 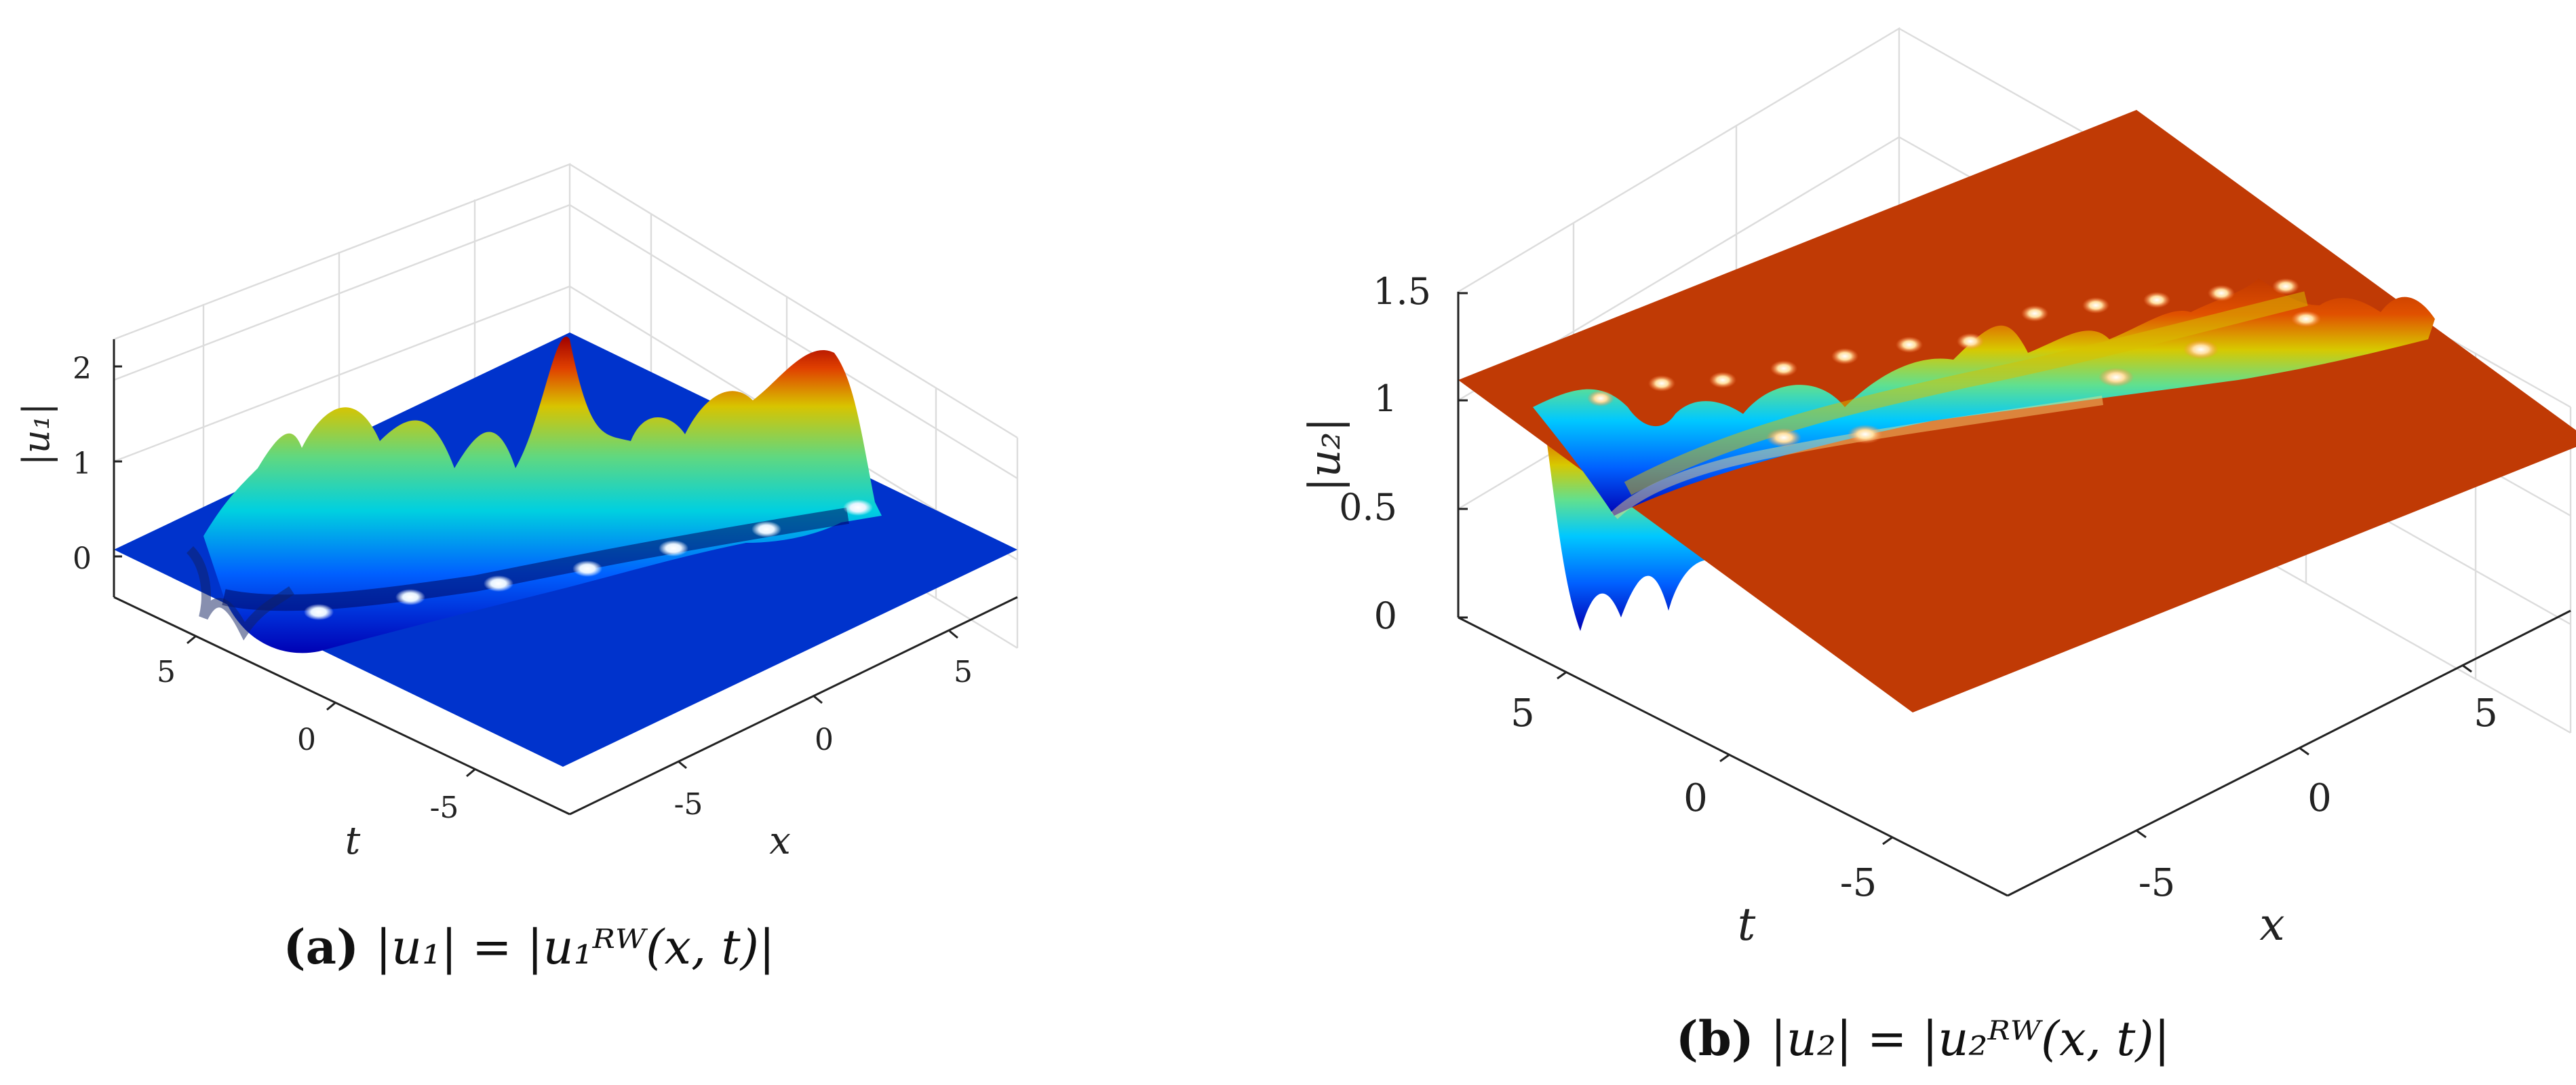 I want to click on panel-b-highlights, so click(x=1954, y=362).